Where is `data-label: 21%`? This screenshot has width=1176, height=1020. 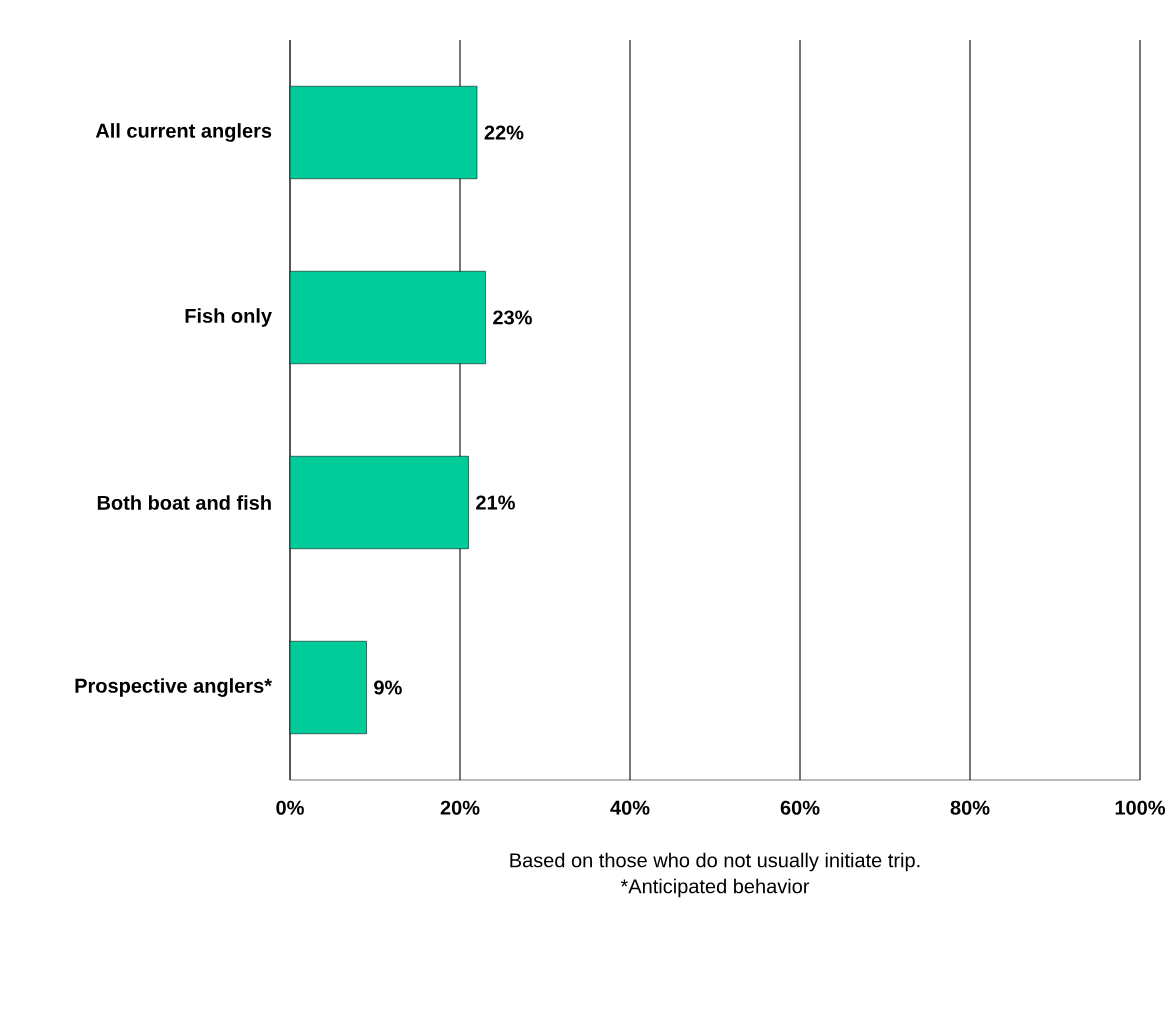
data-label: 21% is located at coordinates (495, 502).